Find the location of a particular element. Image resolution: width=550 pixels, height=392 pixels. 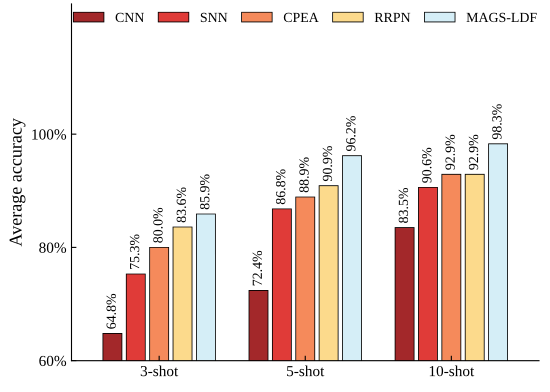

y-tick-label: 60% is located at coordinates (52, 361).